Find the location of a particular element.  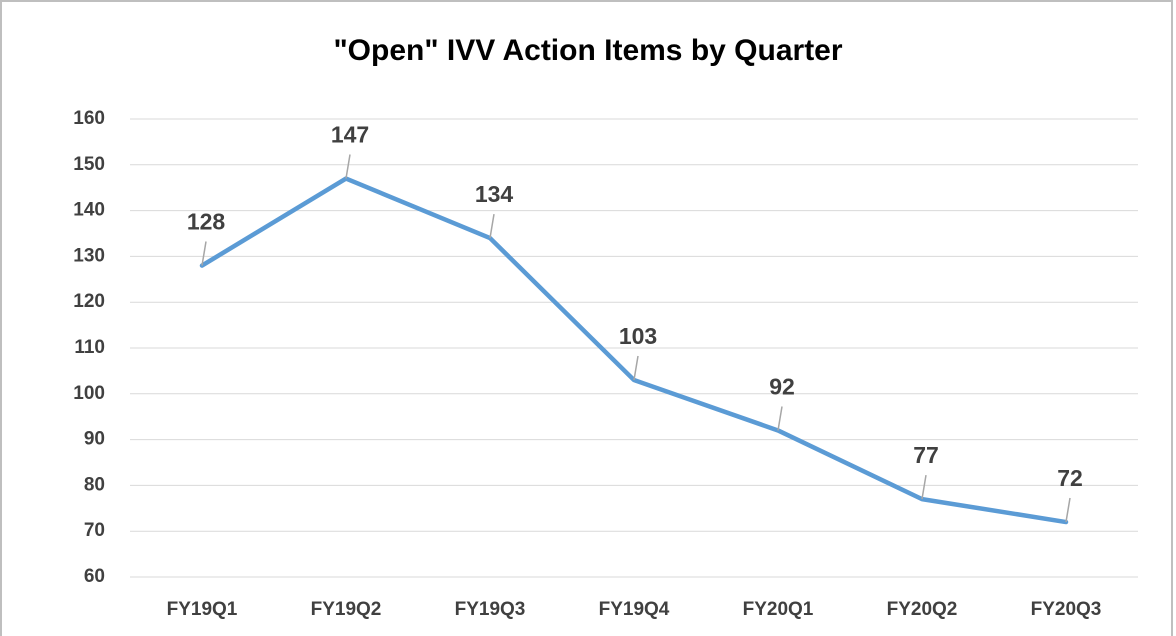

x-tick-label: FY19Q2 is located at coordinates (346, 609).